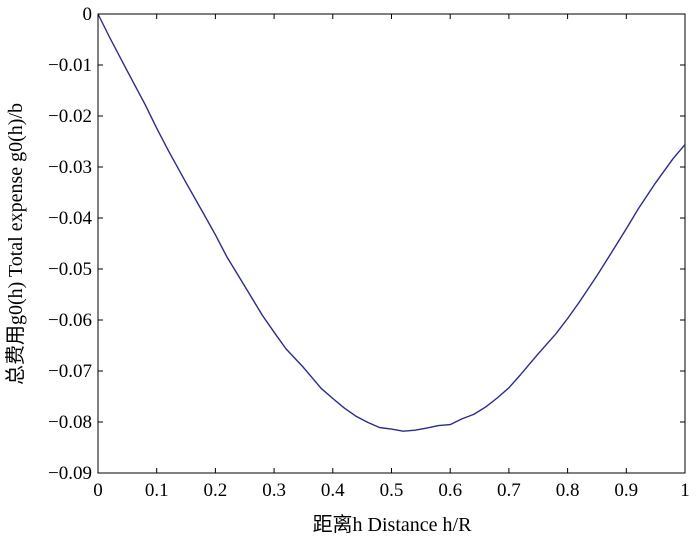  I want to click on x-axis-label: 距离h Distance h/R, so click(393, 524).